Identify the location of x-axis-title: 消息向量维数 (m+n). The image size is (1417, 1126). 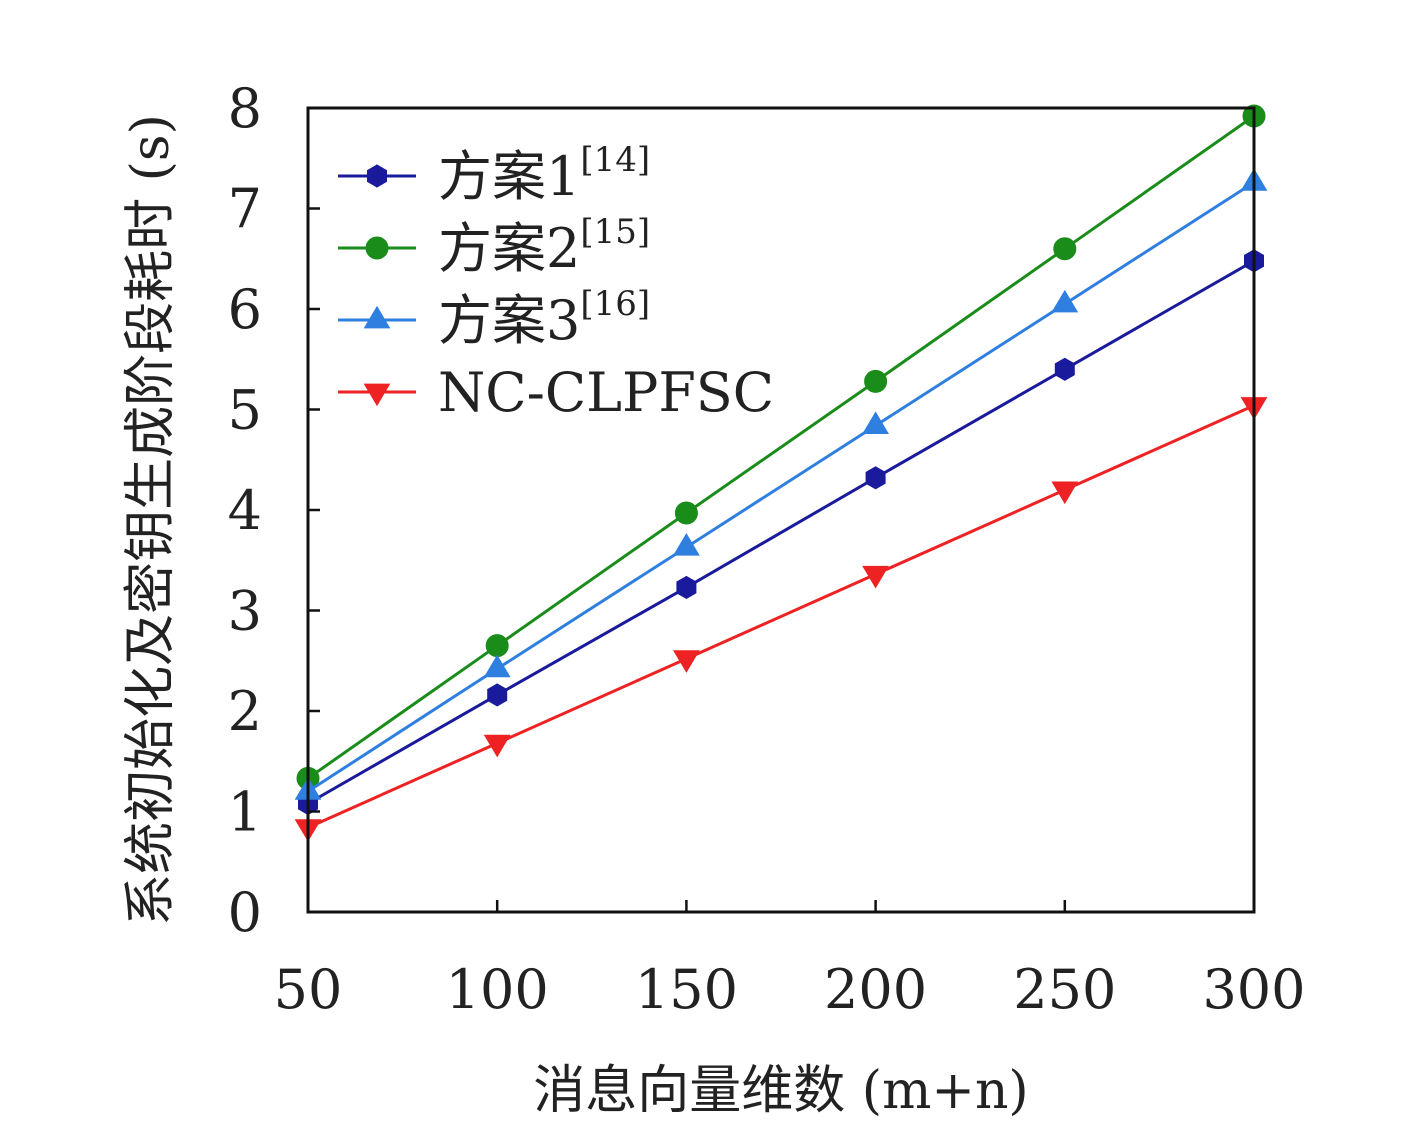
(780, 1091).